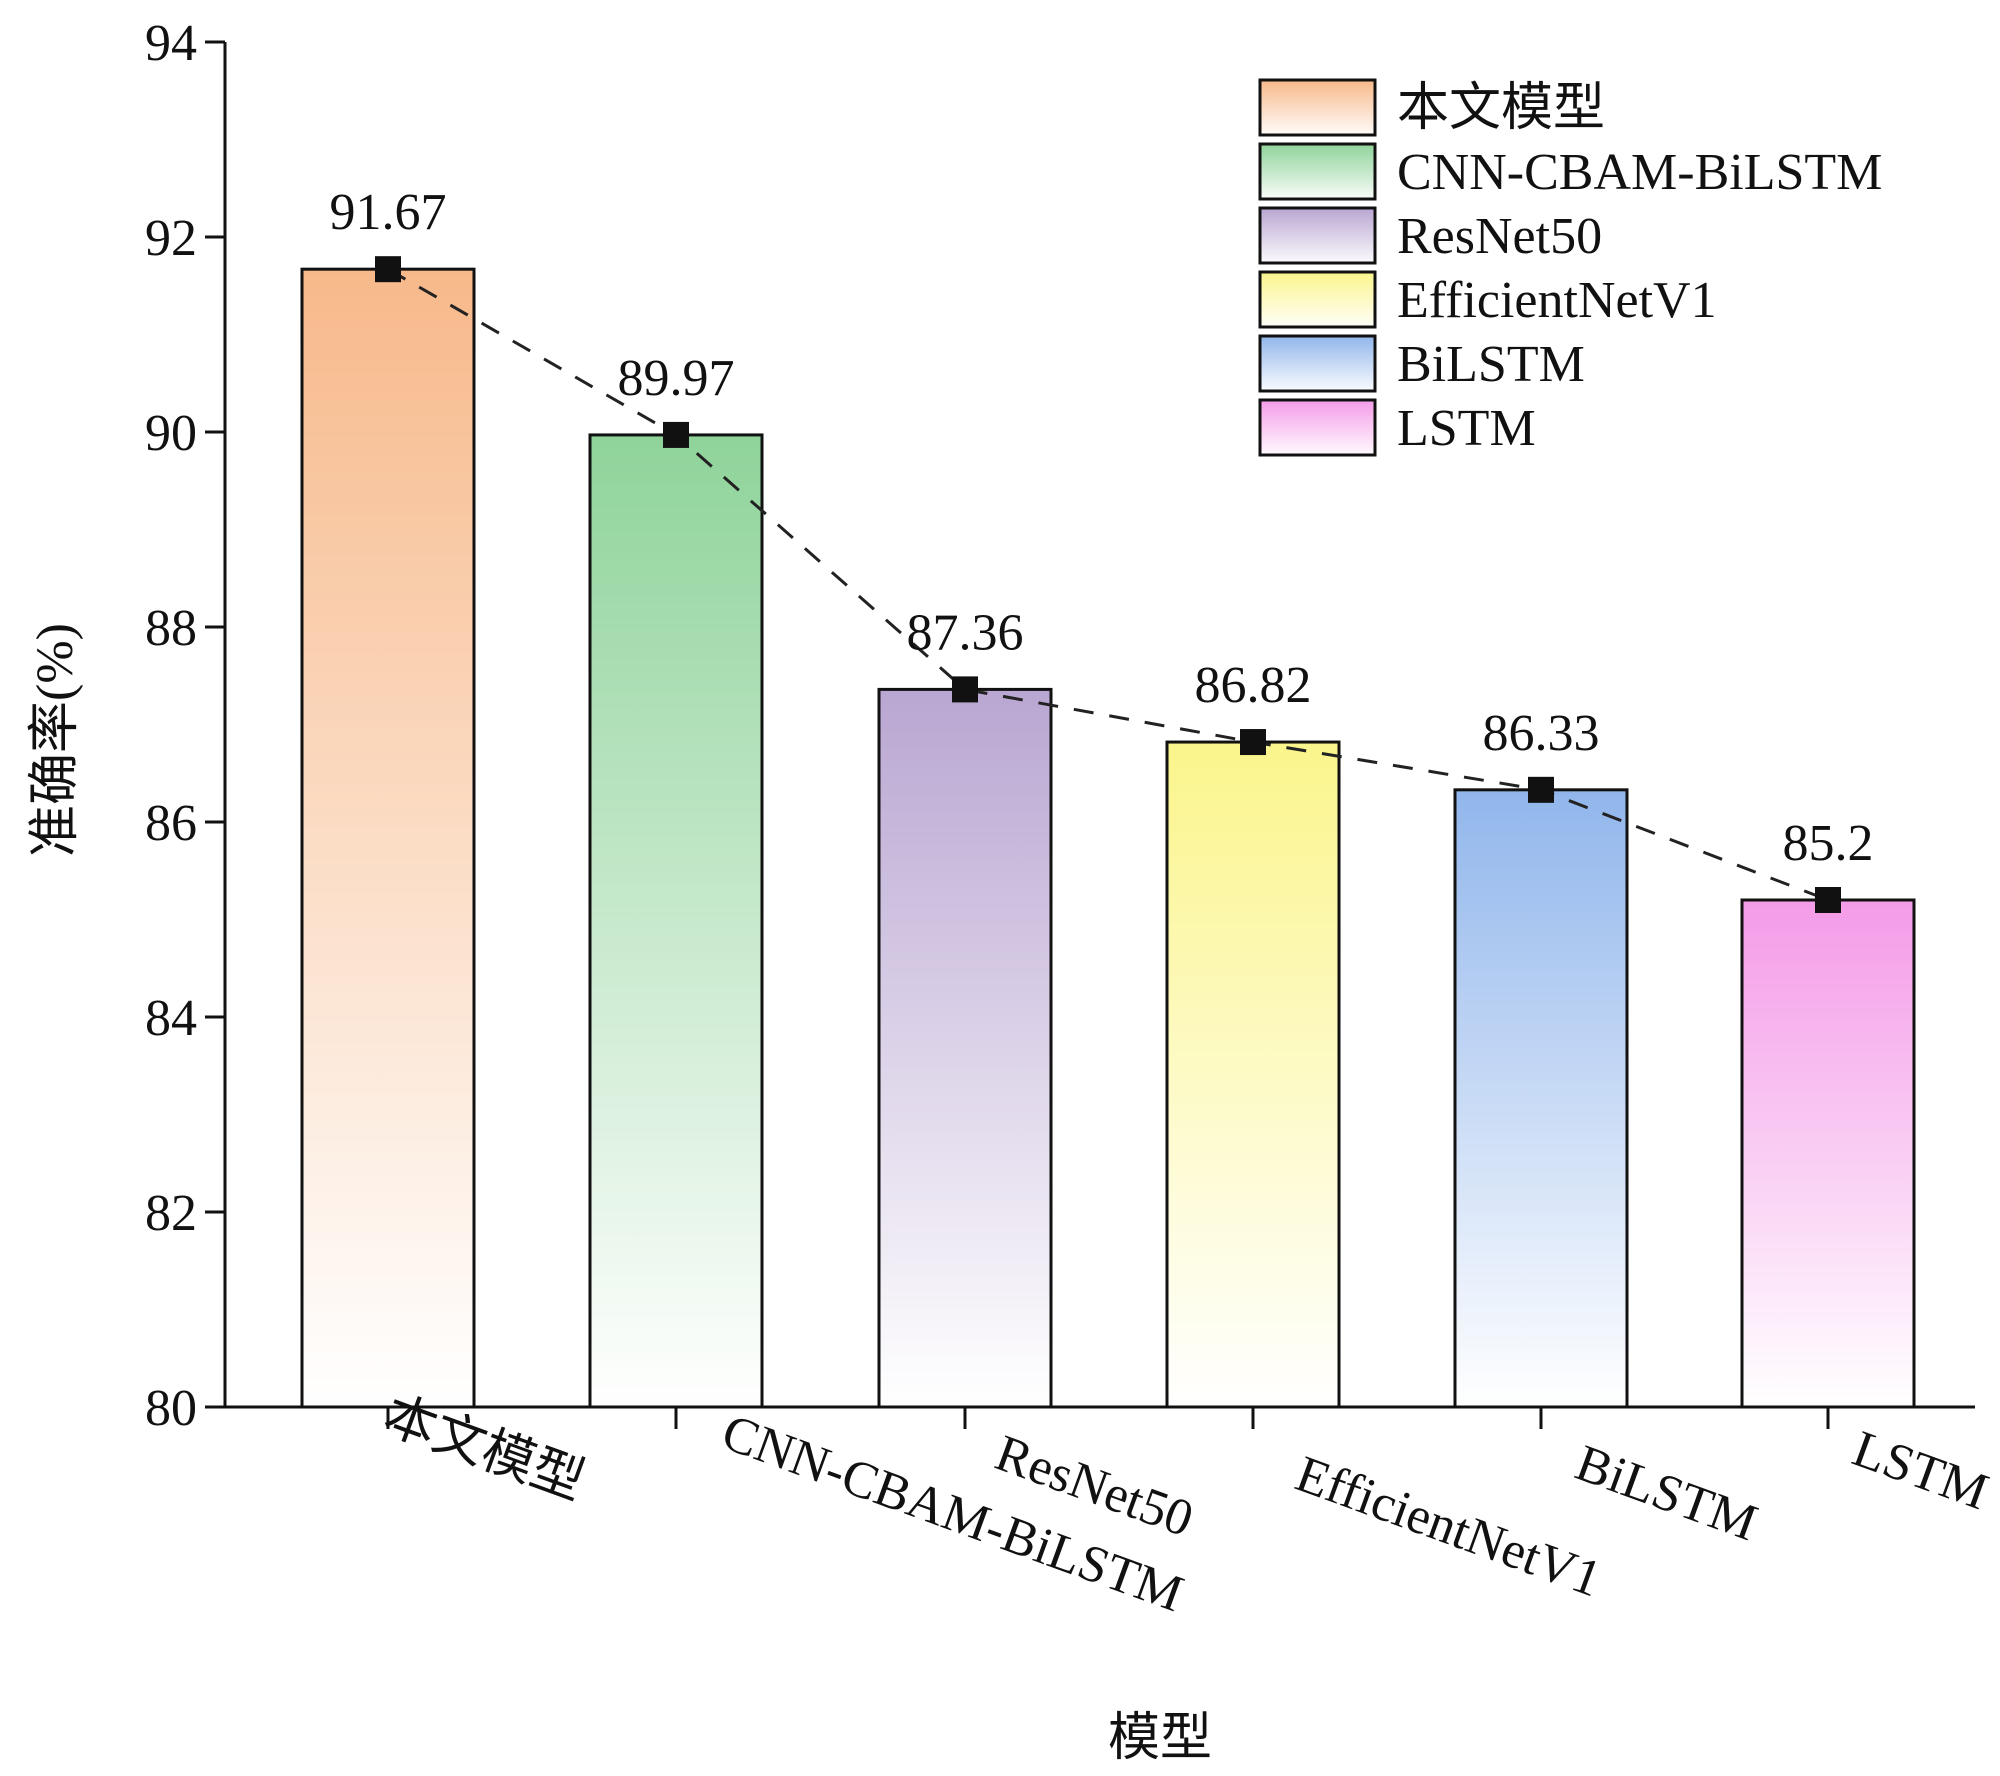 The height and width of the screenshot is (1776, 2000). Describe the element at coordinates (388, 212) in the screenshot. I see `value-label-0: 91.67` at that location.